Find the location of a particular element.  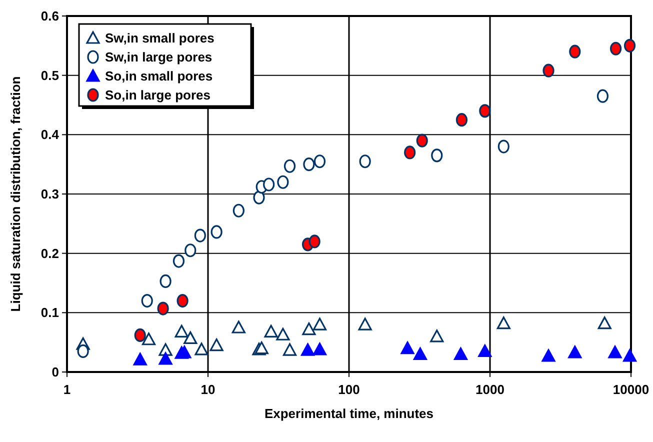

y-axis-title: Liquid saturation distribution, fraction is located at coordinates (15, 194).